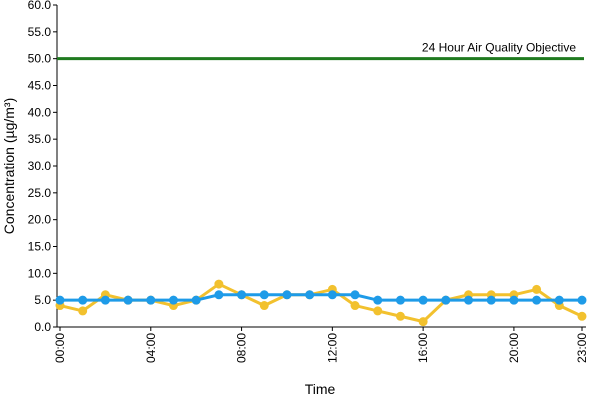  I want to click on y-tick-label: 50.0, so click(40, 59).